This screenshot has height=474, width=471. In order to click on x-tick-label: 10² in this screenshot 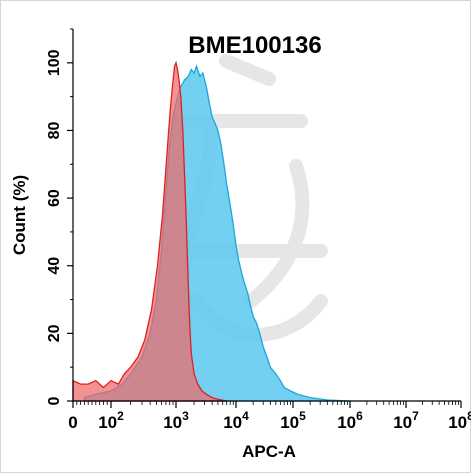, I will do `click(111, 420)`.